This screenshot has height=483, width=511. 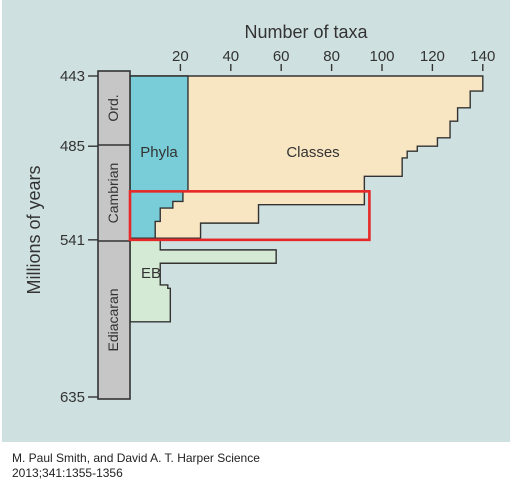 What do you see at coordinates (72, 397) in the screenshot?
I see `y-tick-label: 635` at bounding box center [72, 397].